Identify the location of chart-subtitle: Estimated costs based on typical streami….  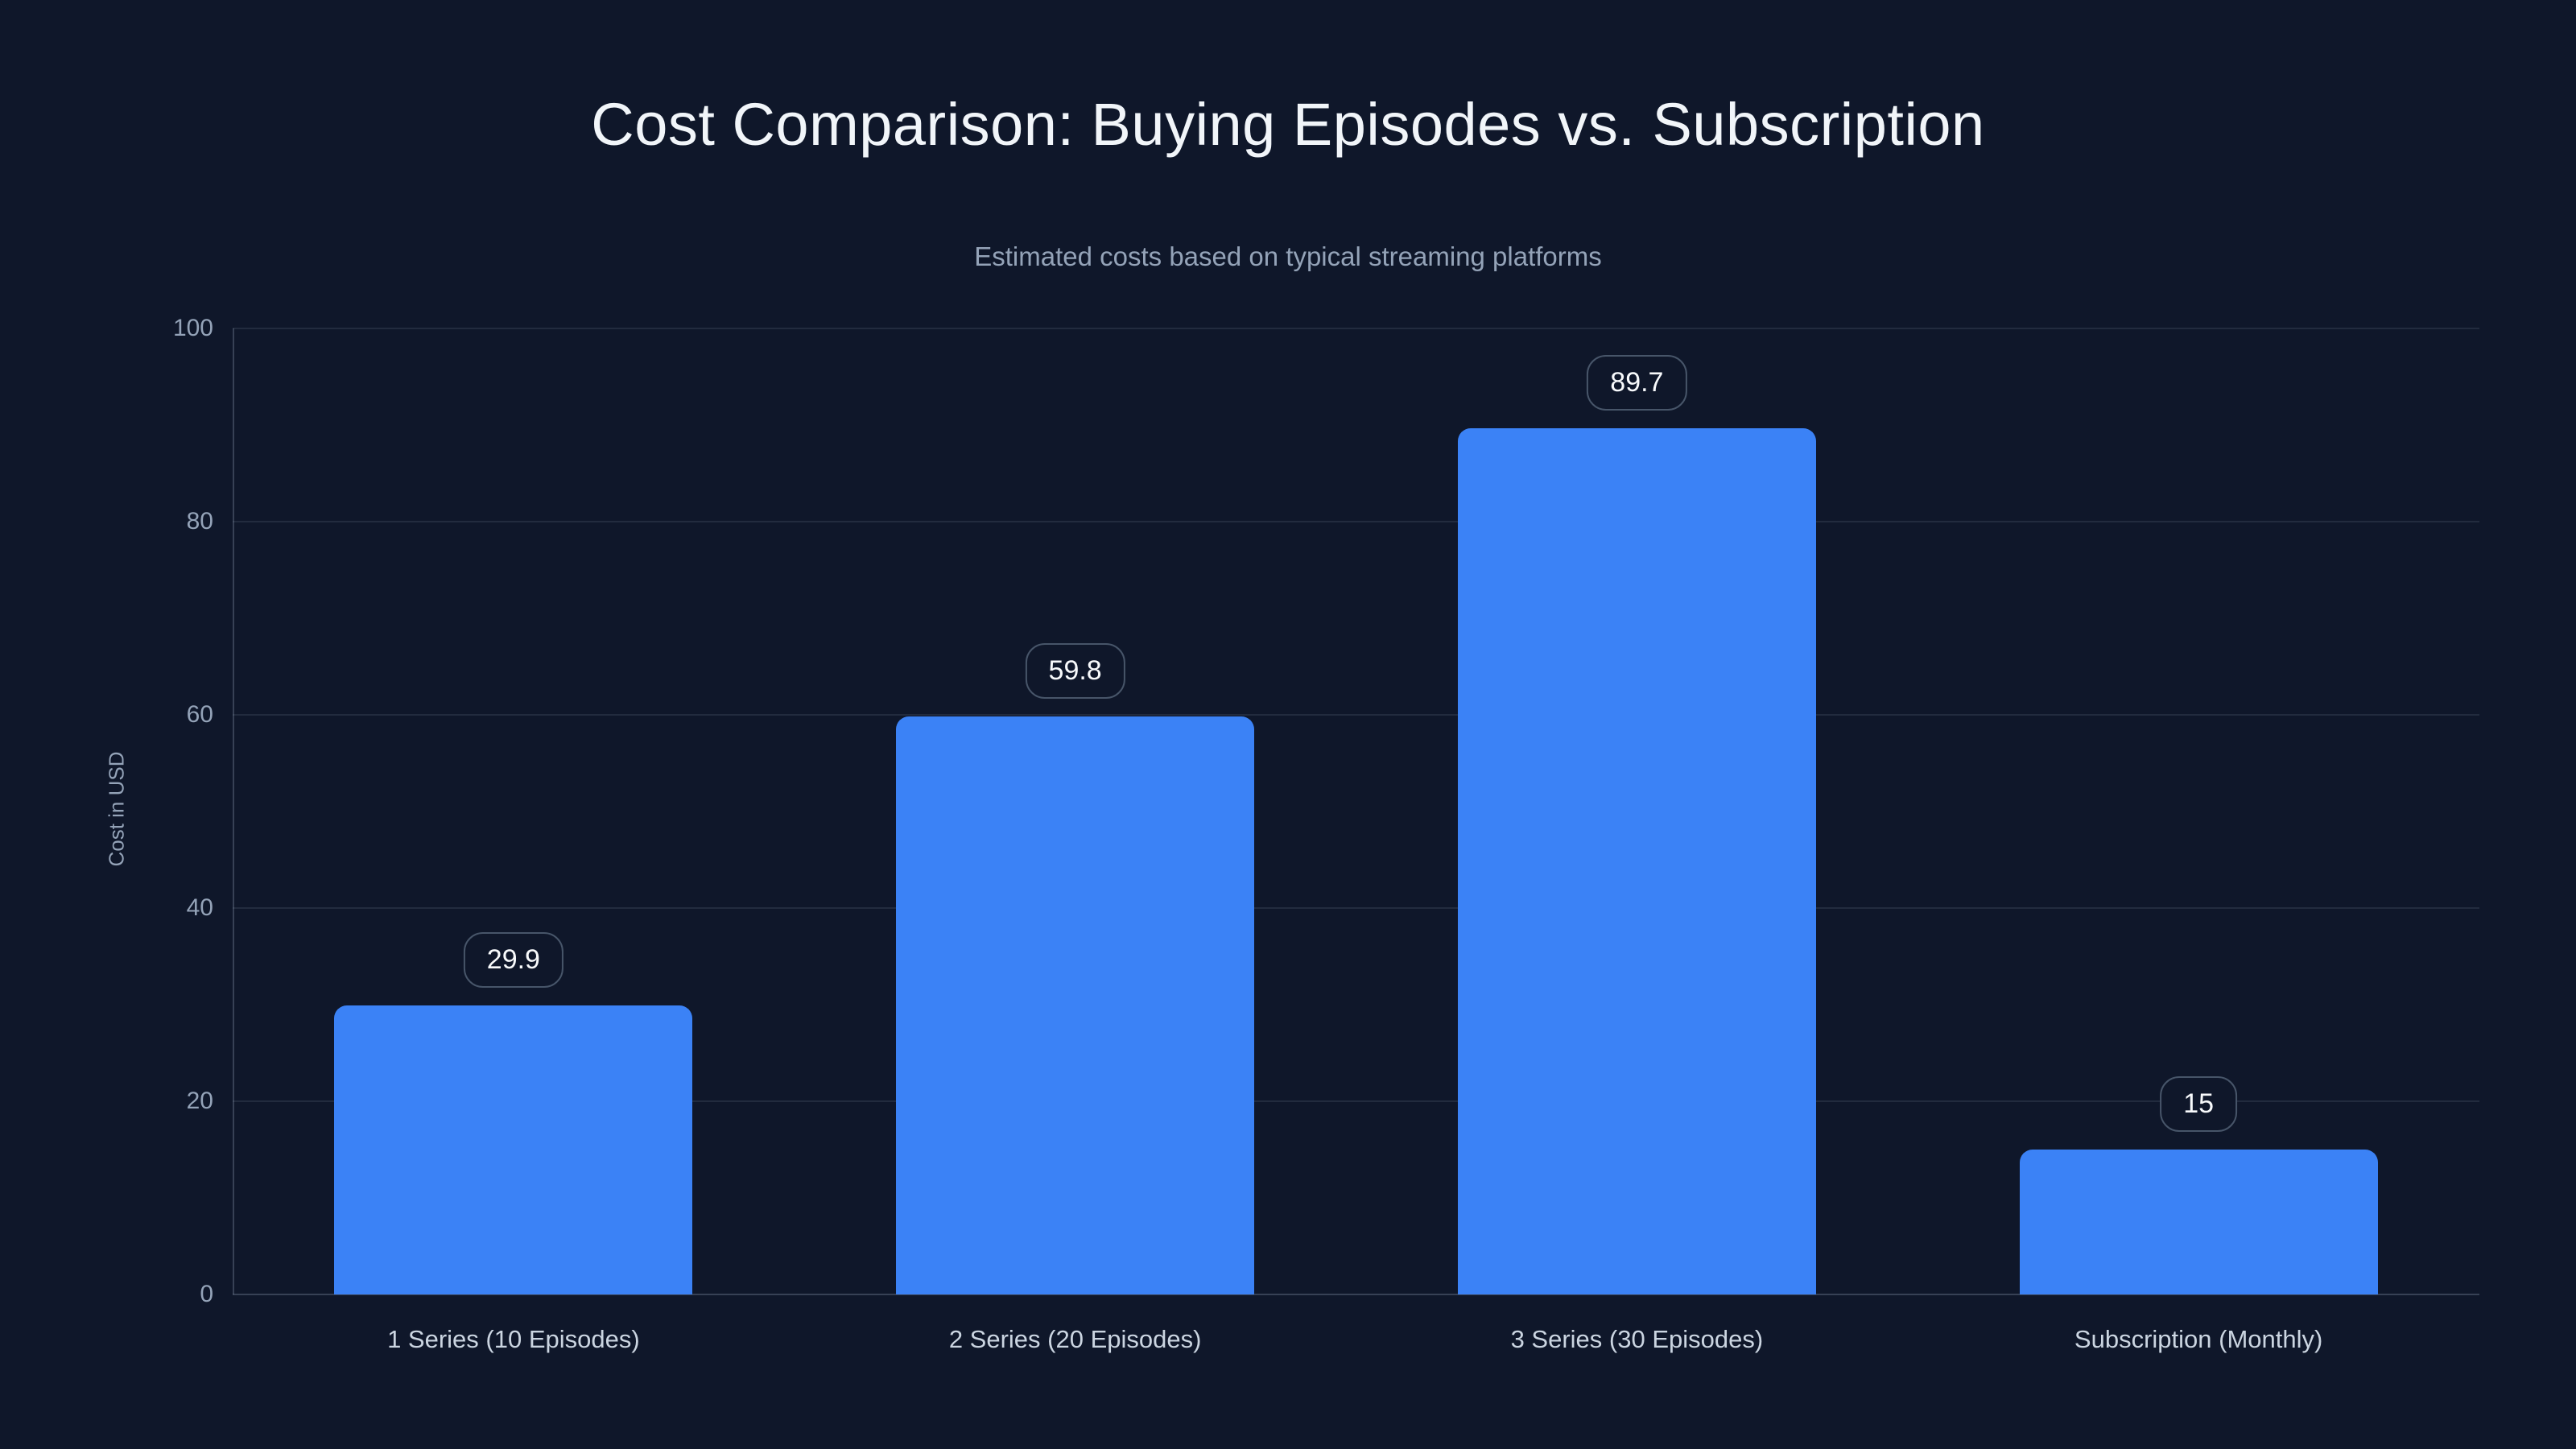
(1288, 256).